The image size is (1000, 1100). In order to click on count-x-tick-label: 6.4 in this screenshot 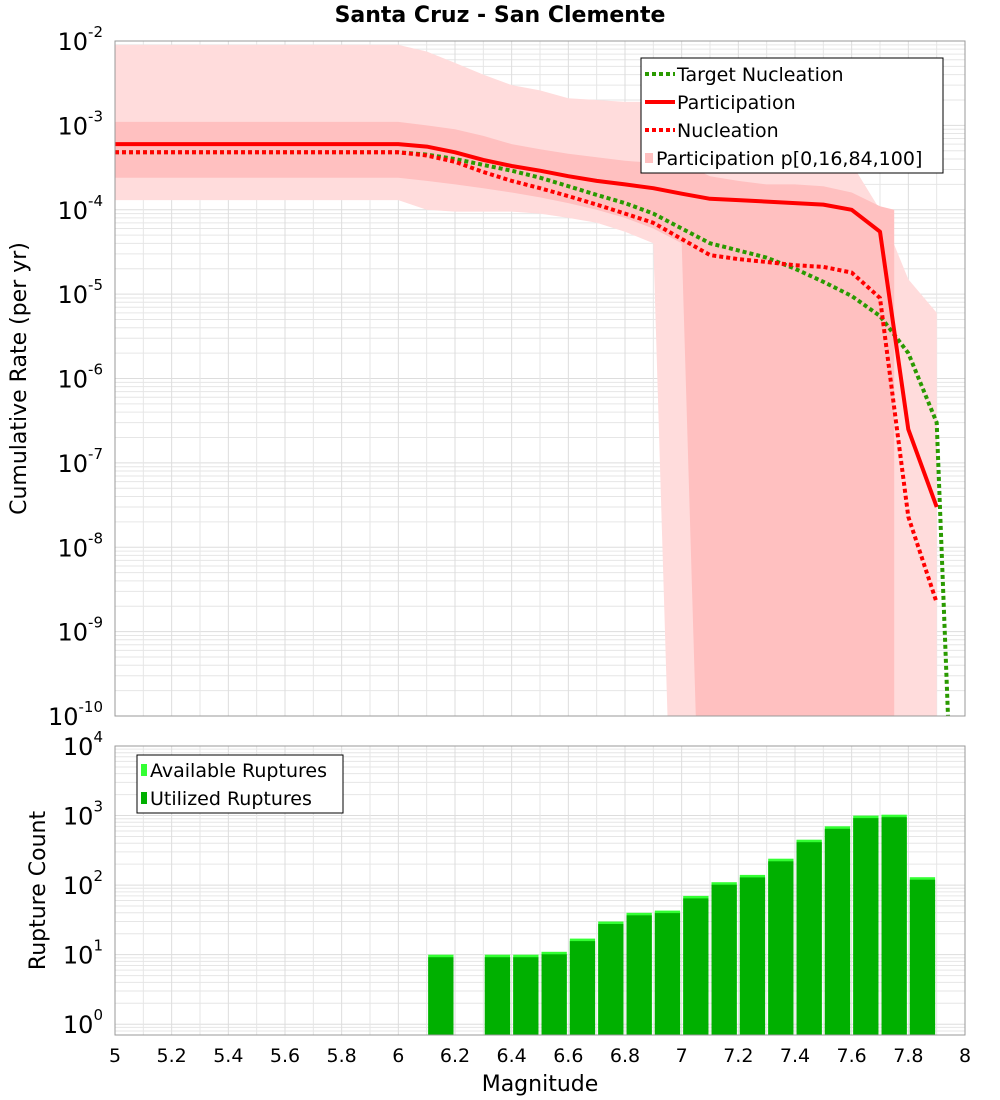, I will do `click(512, 1056)`.